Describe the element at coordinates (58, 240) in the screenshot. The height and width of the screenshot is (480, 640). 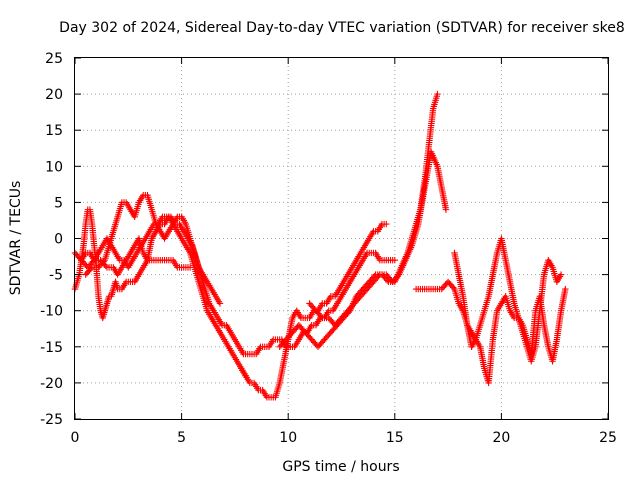
I see `y-tick-label: 0` at that location.